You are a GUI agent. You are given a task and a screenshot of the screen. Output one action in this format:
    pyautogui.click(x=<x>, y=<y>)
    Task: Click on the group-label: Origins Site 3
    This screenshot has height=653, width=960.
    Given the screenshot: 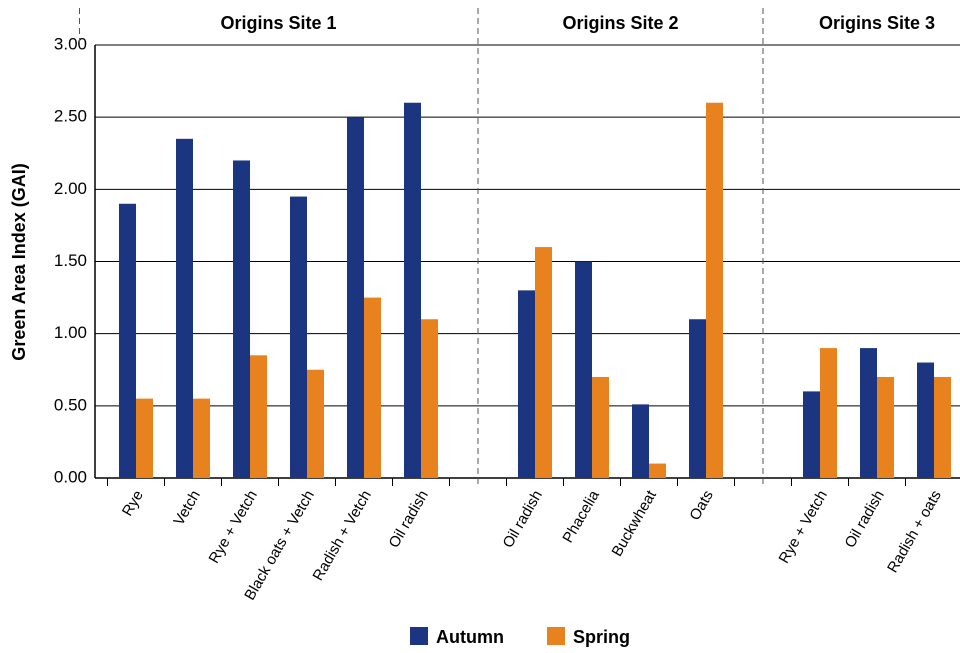 What is the action you would take?
    pyautogui.click(x=877, y=23)
    